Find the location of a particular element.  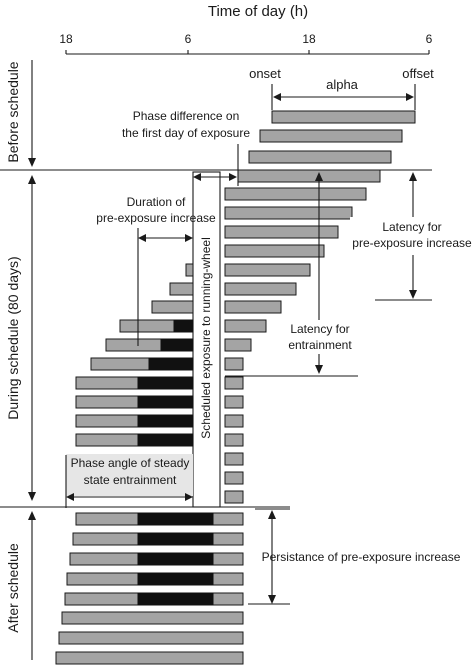

phase-difference-label: the first day of exposure is located at coordinates (186, 133).